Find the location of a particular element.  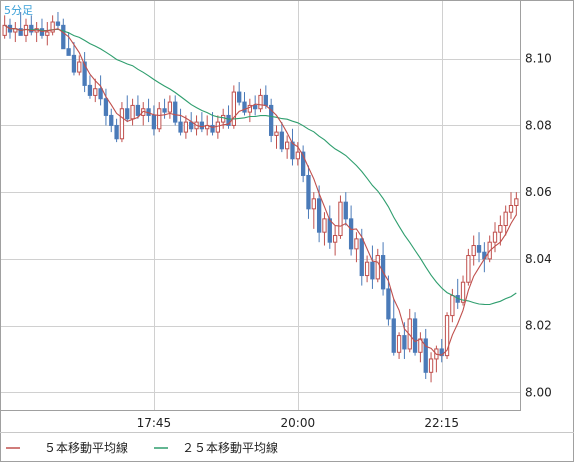

x-tick-label: 20:00 is located at coordinates (298, 423).